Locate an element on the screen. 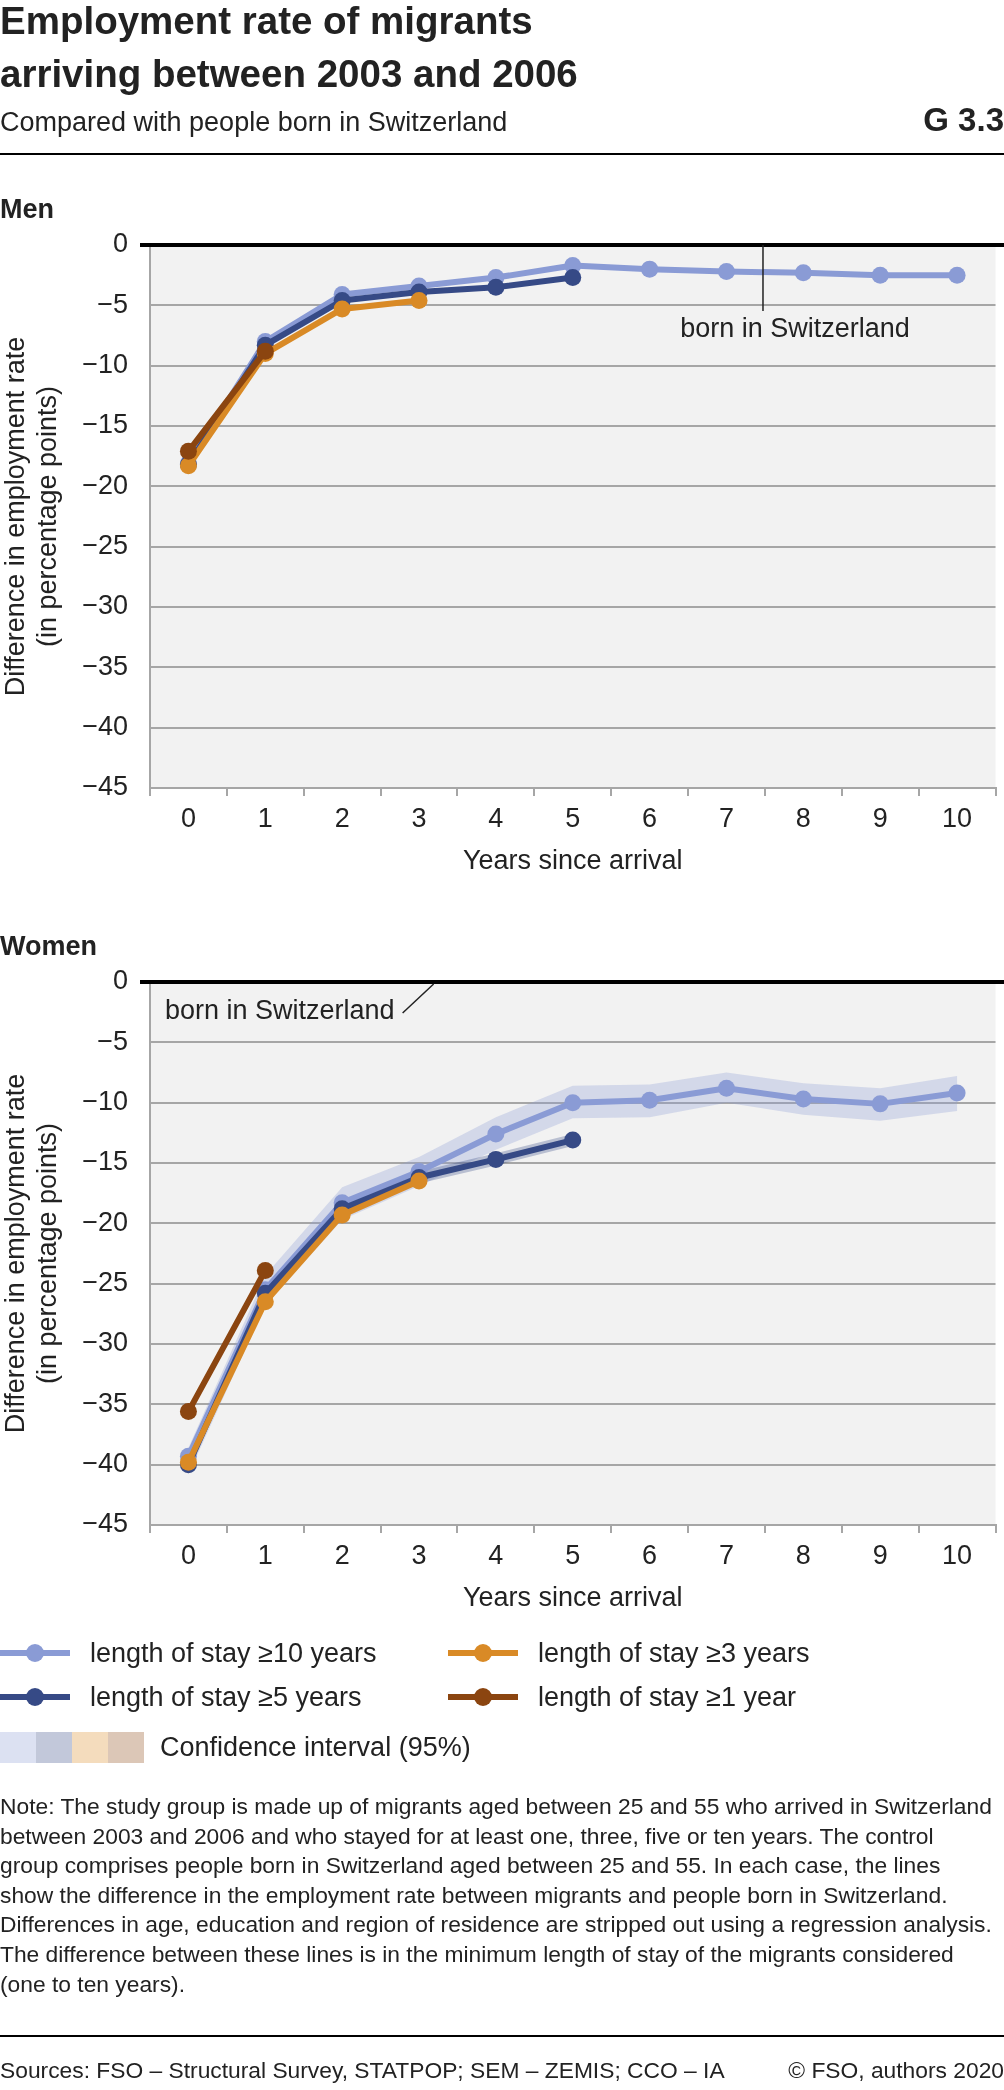  legend-label: length of stay ≥1 year is located at coordinates (667, 1697).